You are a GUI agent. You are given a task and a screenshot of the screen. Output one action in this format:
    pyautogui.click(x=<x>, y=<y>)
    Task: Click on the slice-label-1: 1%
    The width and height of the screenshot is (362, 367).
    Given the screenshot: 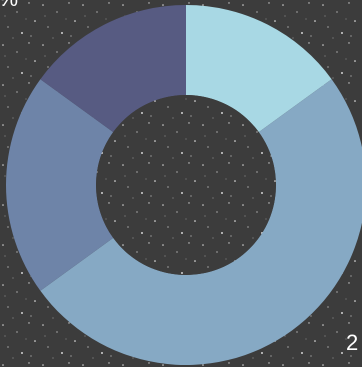 What is the action you would take?
    pyautogui.click(x=9, y=5)
    